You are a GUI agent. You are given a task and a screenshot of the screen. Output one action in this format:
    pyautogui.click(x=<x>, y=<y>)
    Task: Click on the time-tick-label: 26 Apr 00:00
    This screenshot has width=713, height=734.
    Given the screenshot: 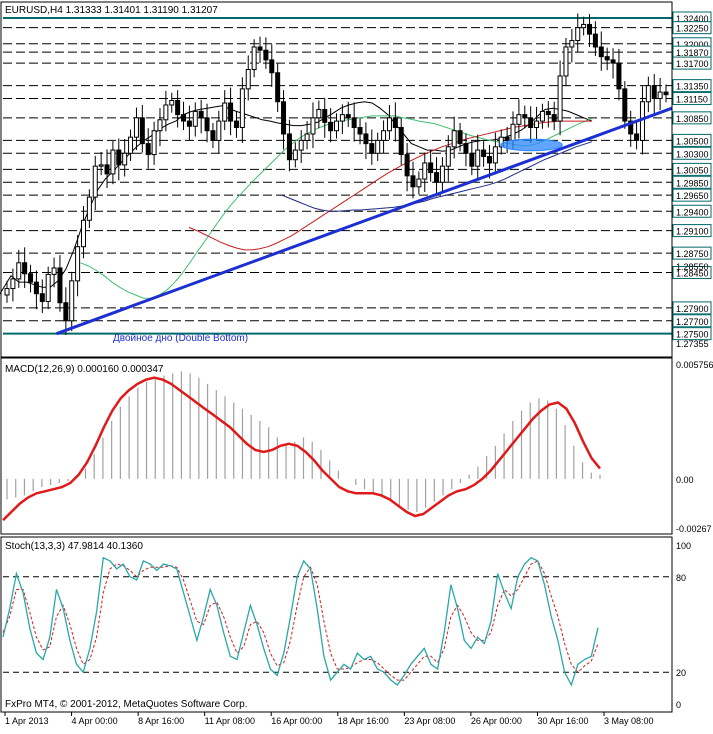 What is the action you would take?
    pyautogui.click(x=496, y=721)
    